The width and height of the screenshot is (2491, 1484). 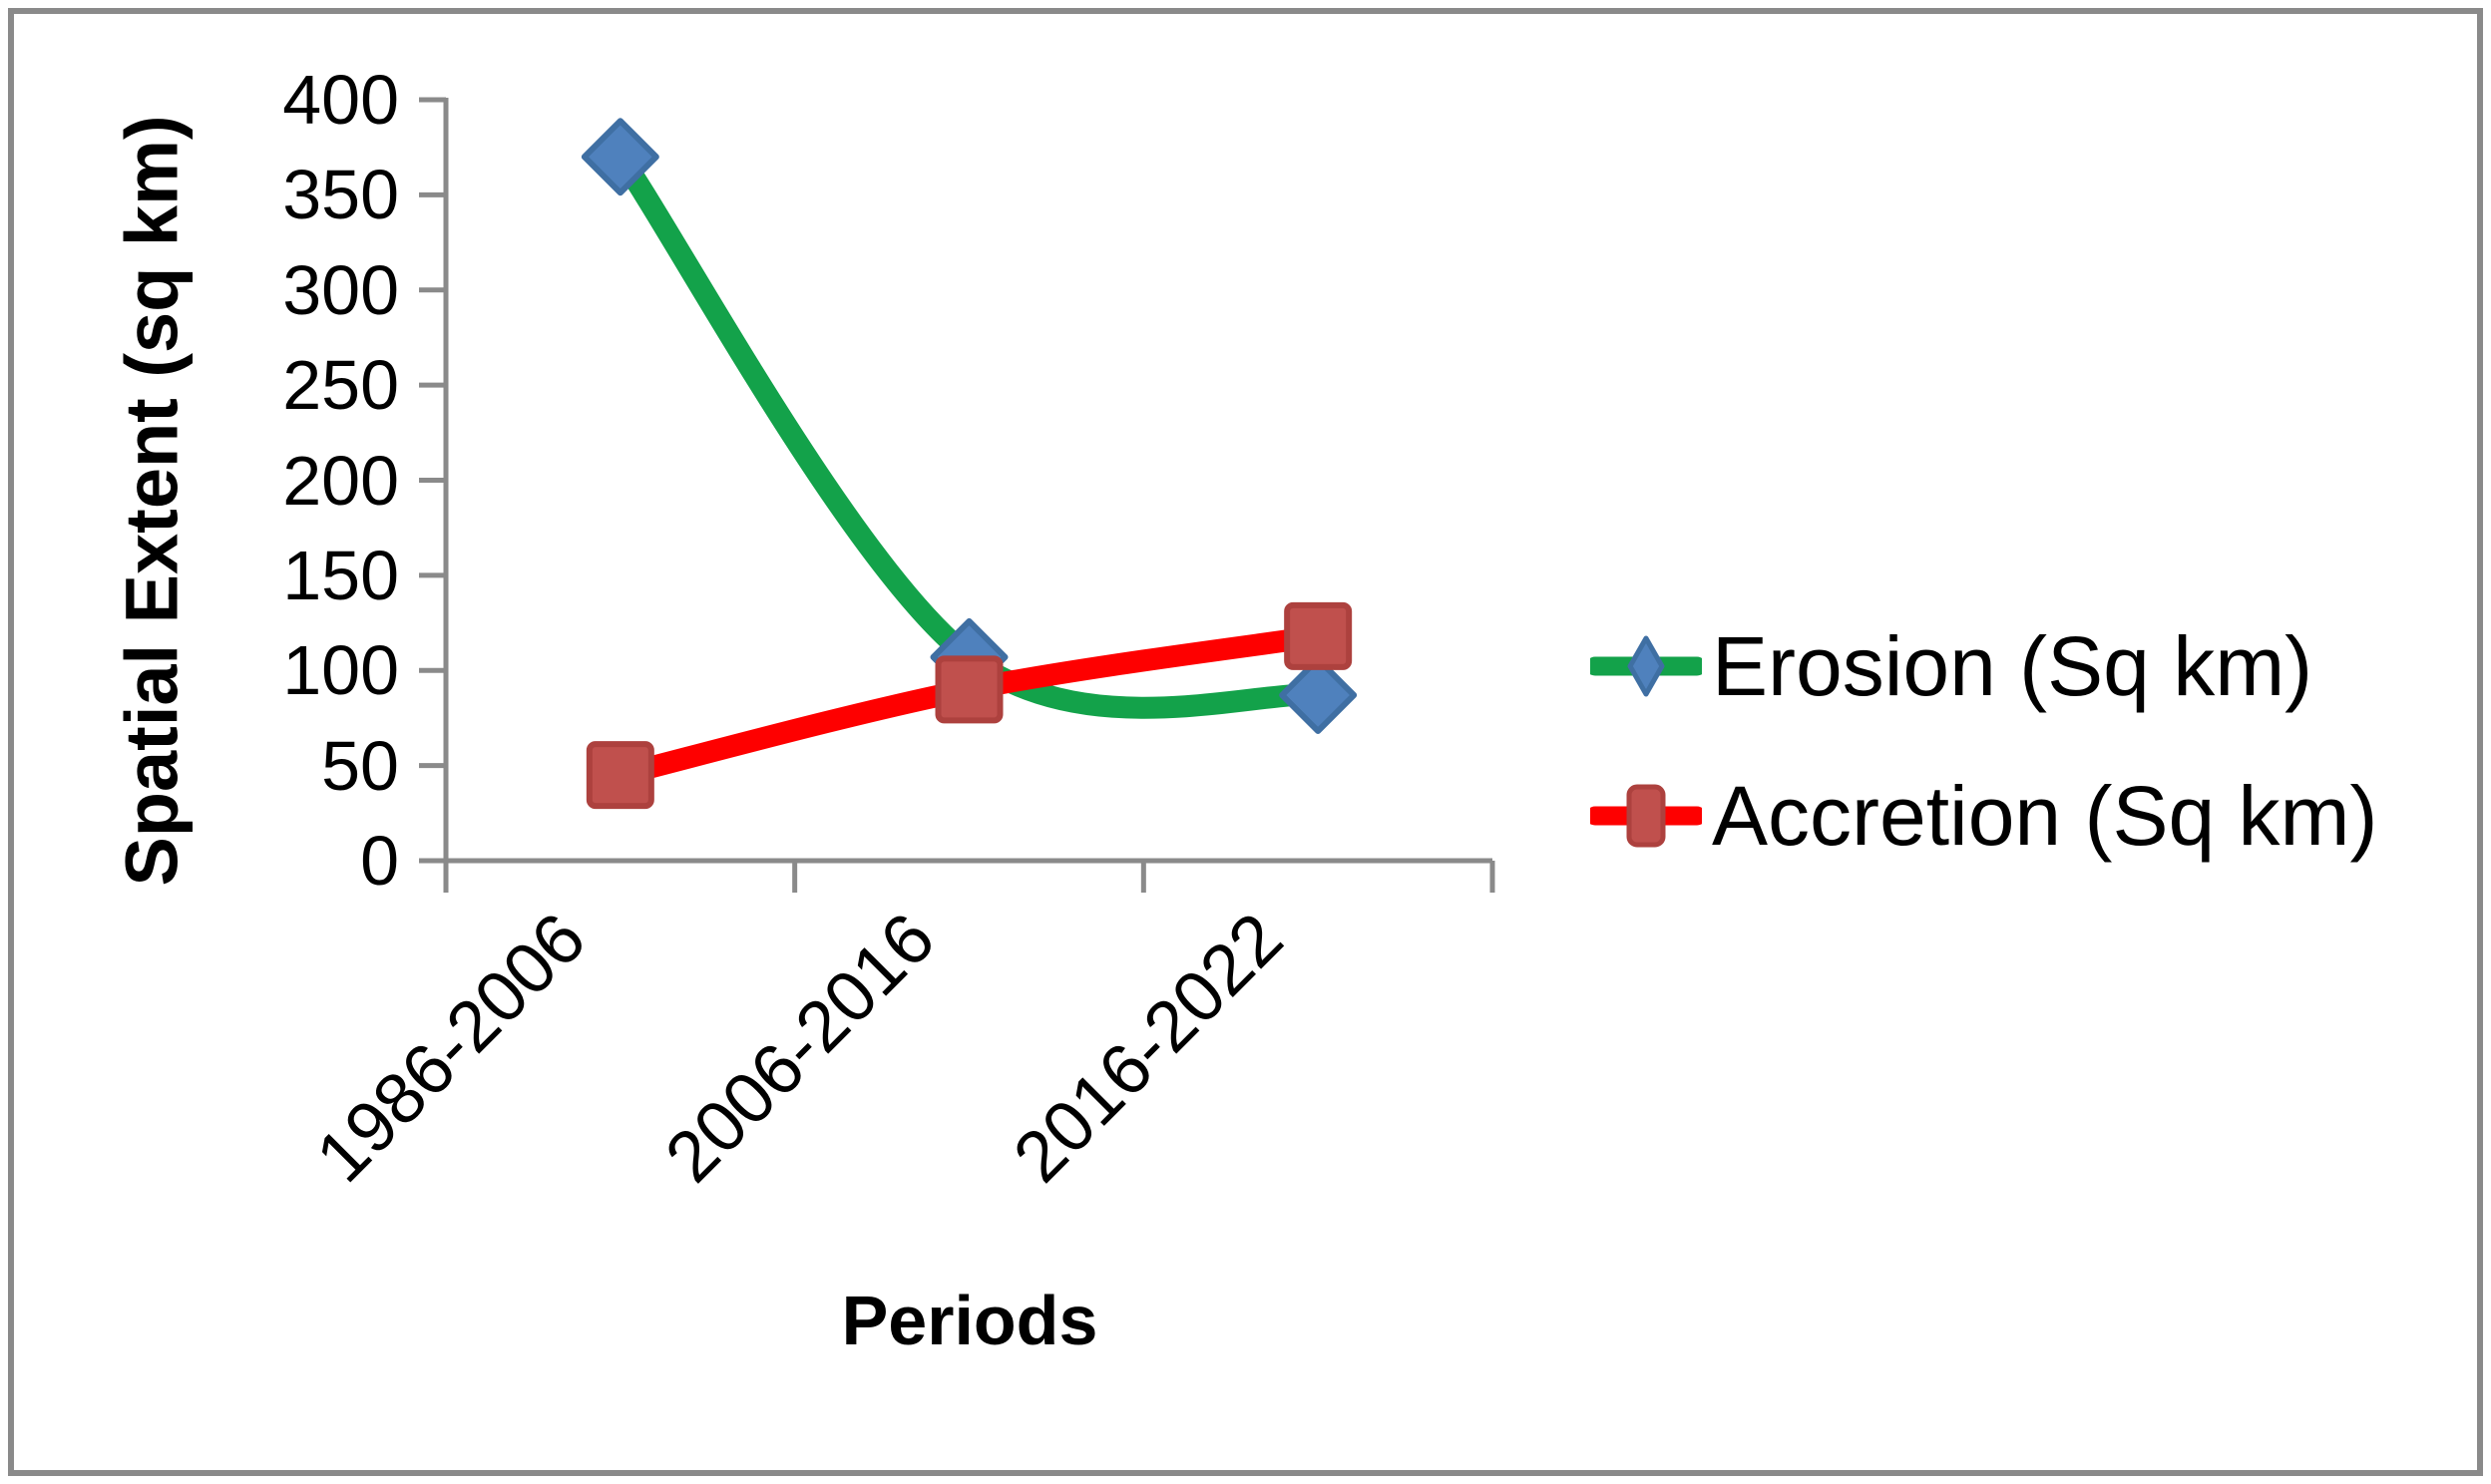 I want to click on y-tick-label: 0, so click(x=379, y=861).